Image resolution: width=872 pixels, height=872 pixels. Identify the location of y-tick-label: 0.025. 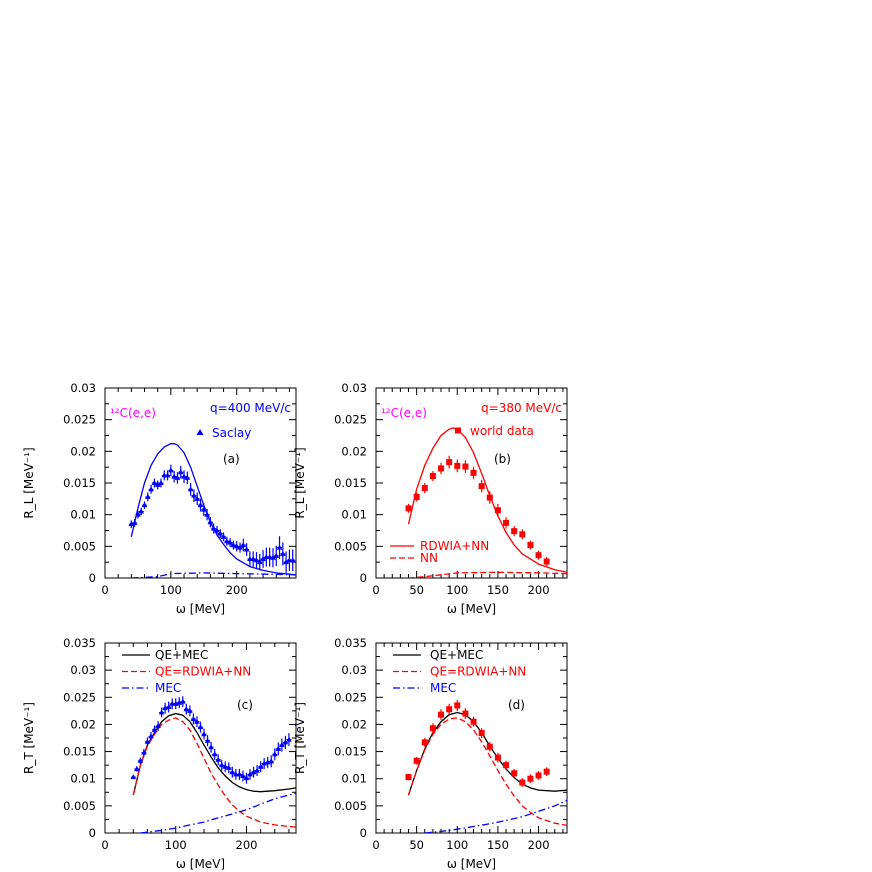
(350, 697).